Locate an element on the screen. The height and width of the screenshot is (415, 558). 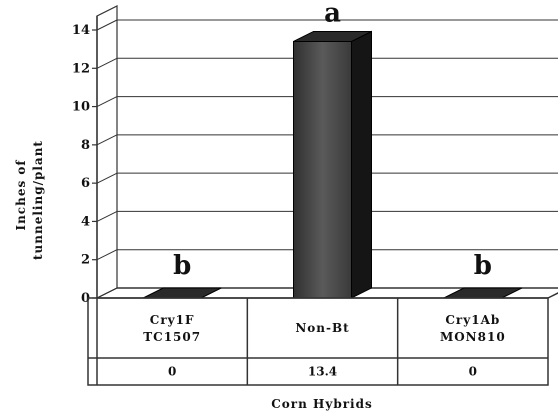
value-label: 13.4 is located at coordinates (322, 372).